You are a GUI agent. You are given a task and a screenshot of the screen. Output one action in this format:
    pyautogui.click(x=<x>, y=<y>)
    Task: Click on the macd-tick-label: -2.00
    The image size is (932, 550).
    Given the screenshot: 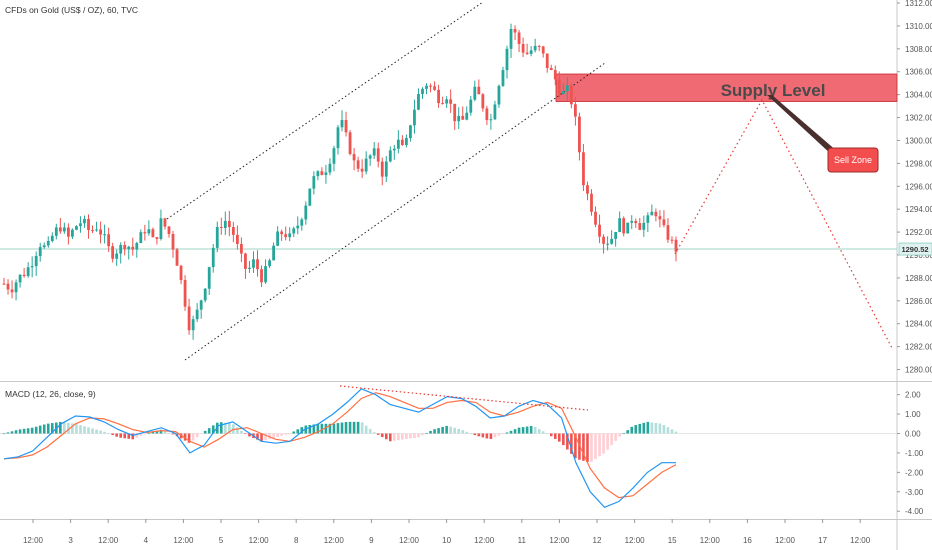 What is the action you would take?
    pyautogui.click(x=914, y=472)
    